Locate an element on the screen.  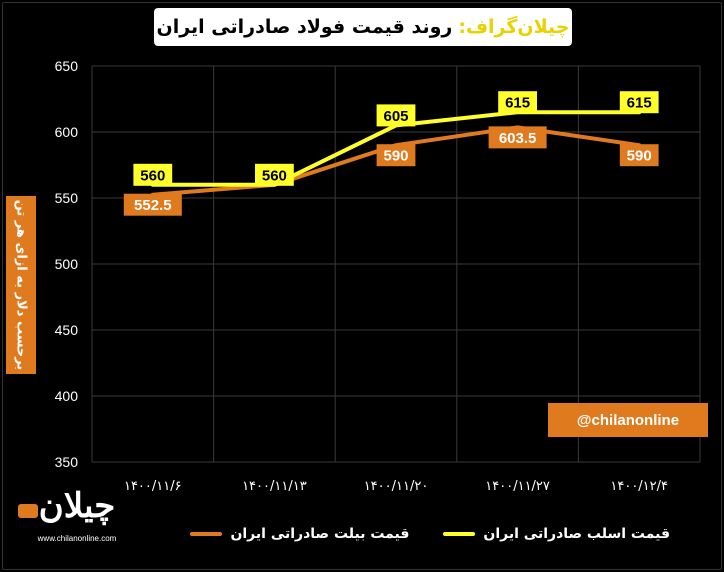
legend-item-billet: قیمت بیلت صادراتی ایران is located at coordinates (299, 534).